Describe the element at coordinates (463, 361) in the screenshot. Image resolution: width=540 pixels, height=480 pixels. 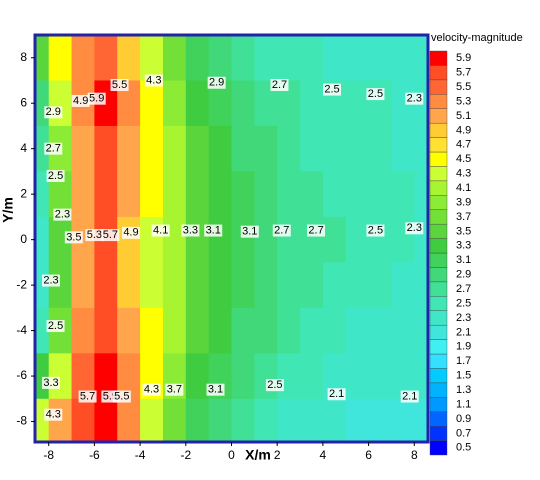
I see `colorbar-label: 1.7` at that location.